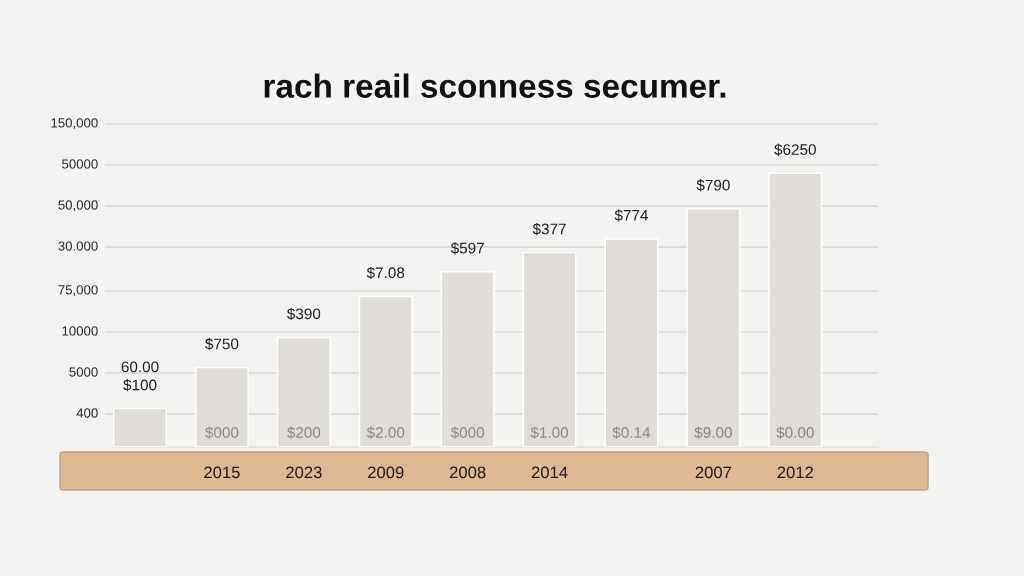  What do you see at coordinates (795, 149) in the screenshot?
I see `annotation: $6250` at bounding box center [795, 149].